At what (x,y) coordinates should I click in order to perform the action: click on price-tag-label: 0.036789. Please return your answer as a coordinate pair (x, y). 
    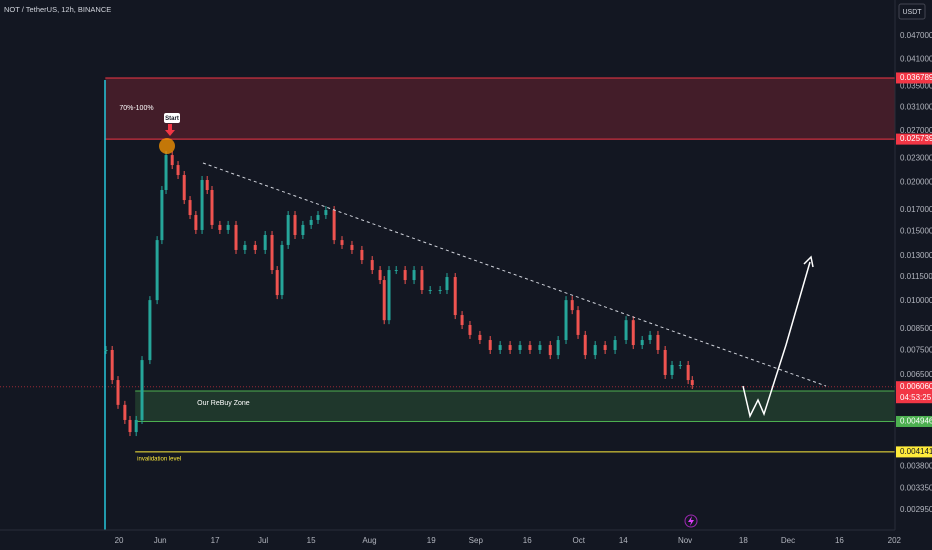
    Looking at the image, I should click on (916, 77).